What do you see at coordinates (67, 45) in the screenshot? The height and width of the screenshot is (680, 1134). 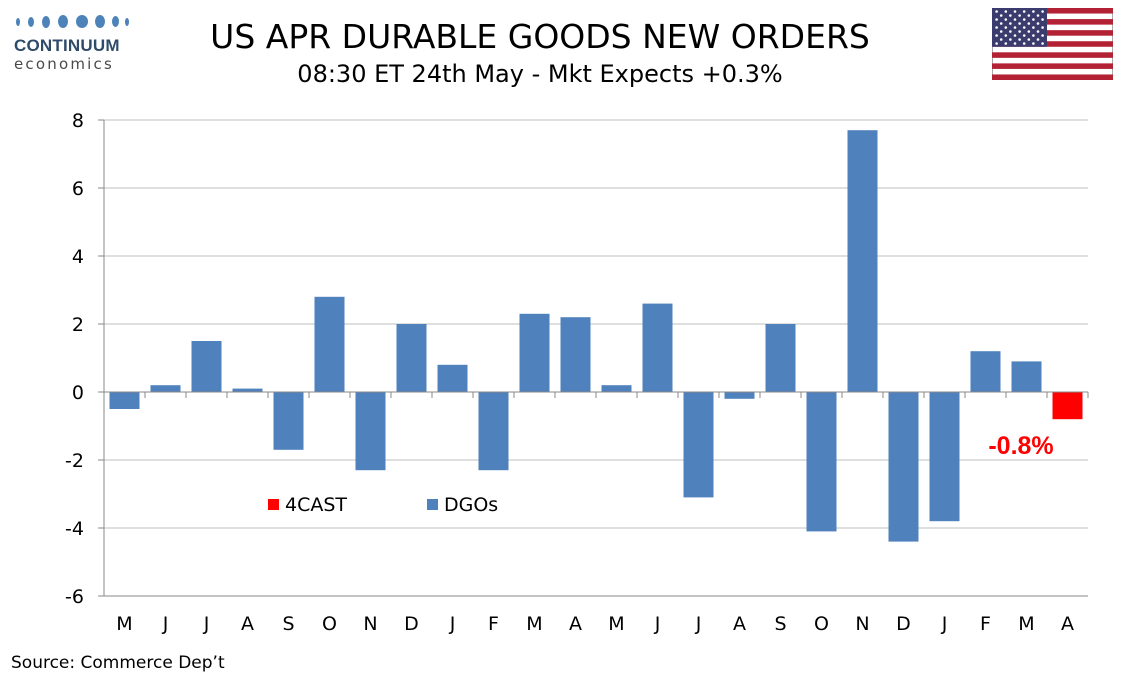 I see `logo-name: CONTINUUM` at bounding box center [67, 45].